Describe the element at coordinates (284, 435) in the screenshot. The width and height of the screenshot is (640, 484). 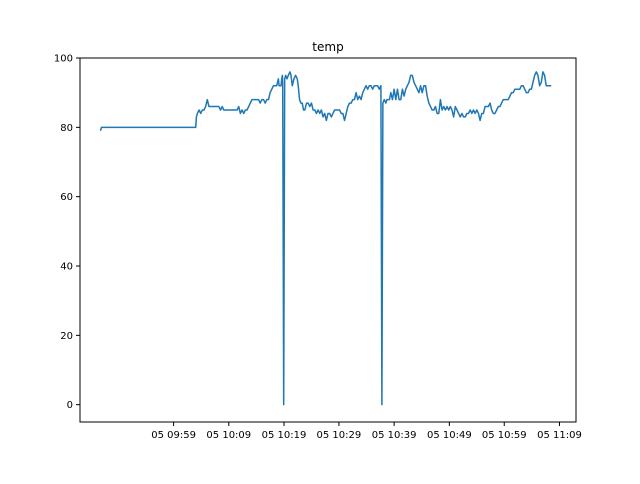
I see `x-tick-label: 05 10:19` at that location.